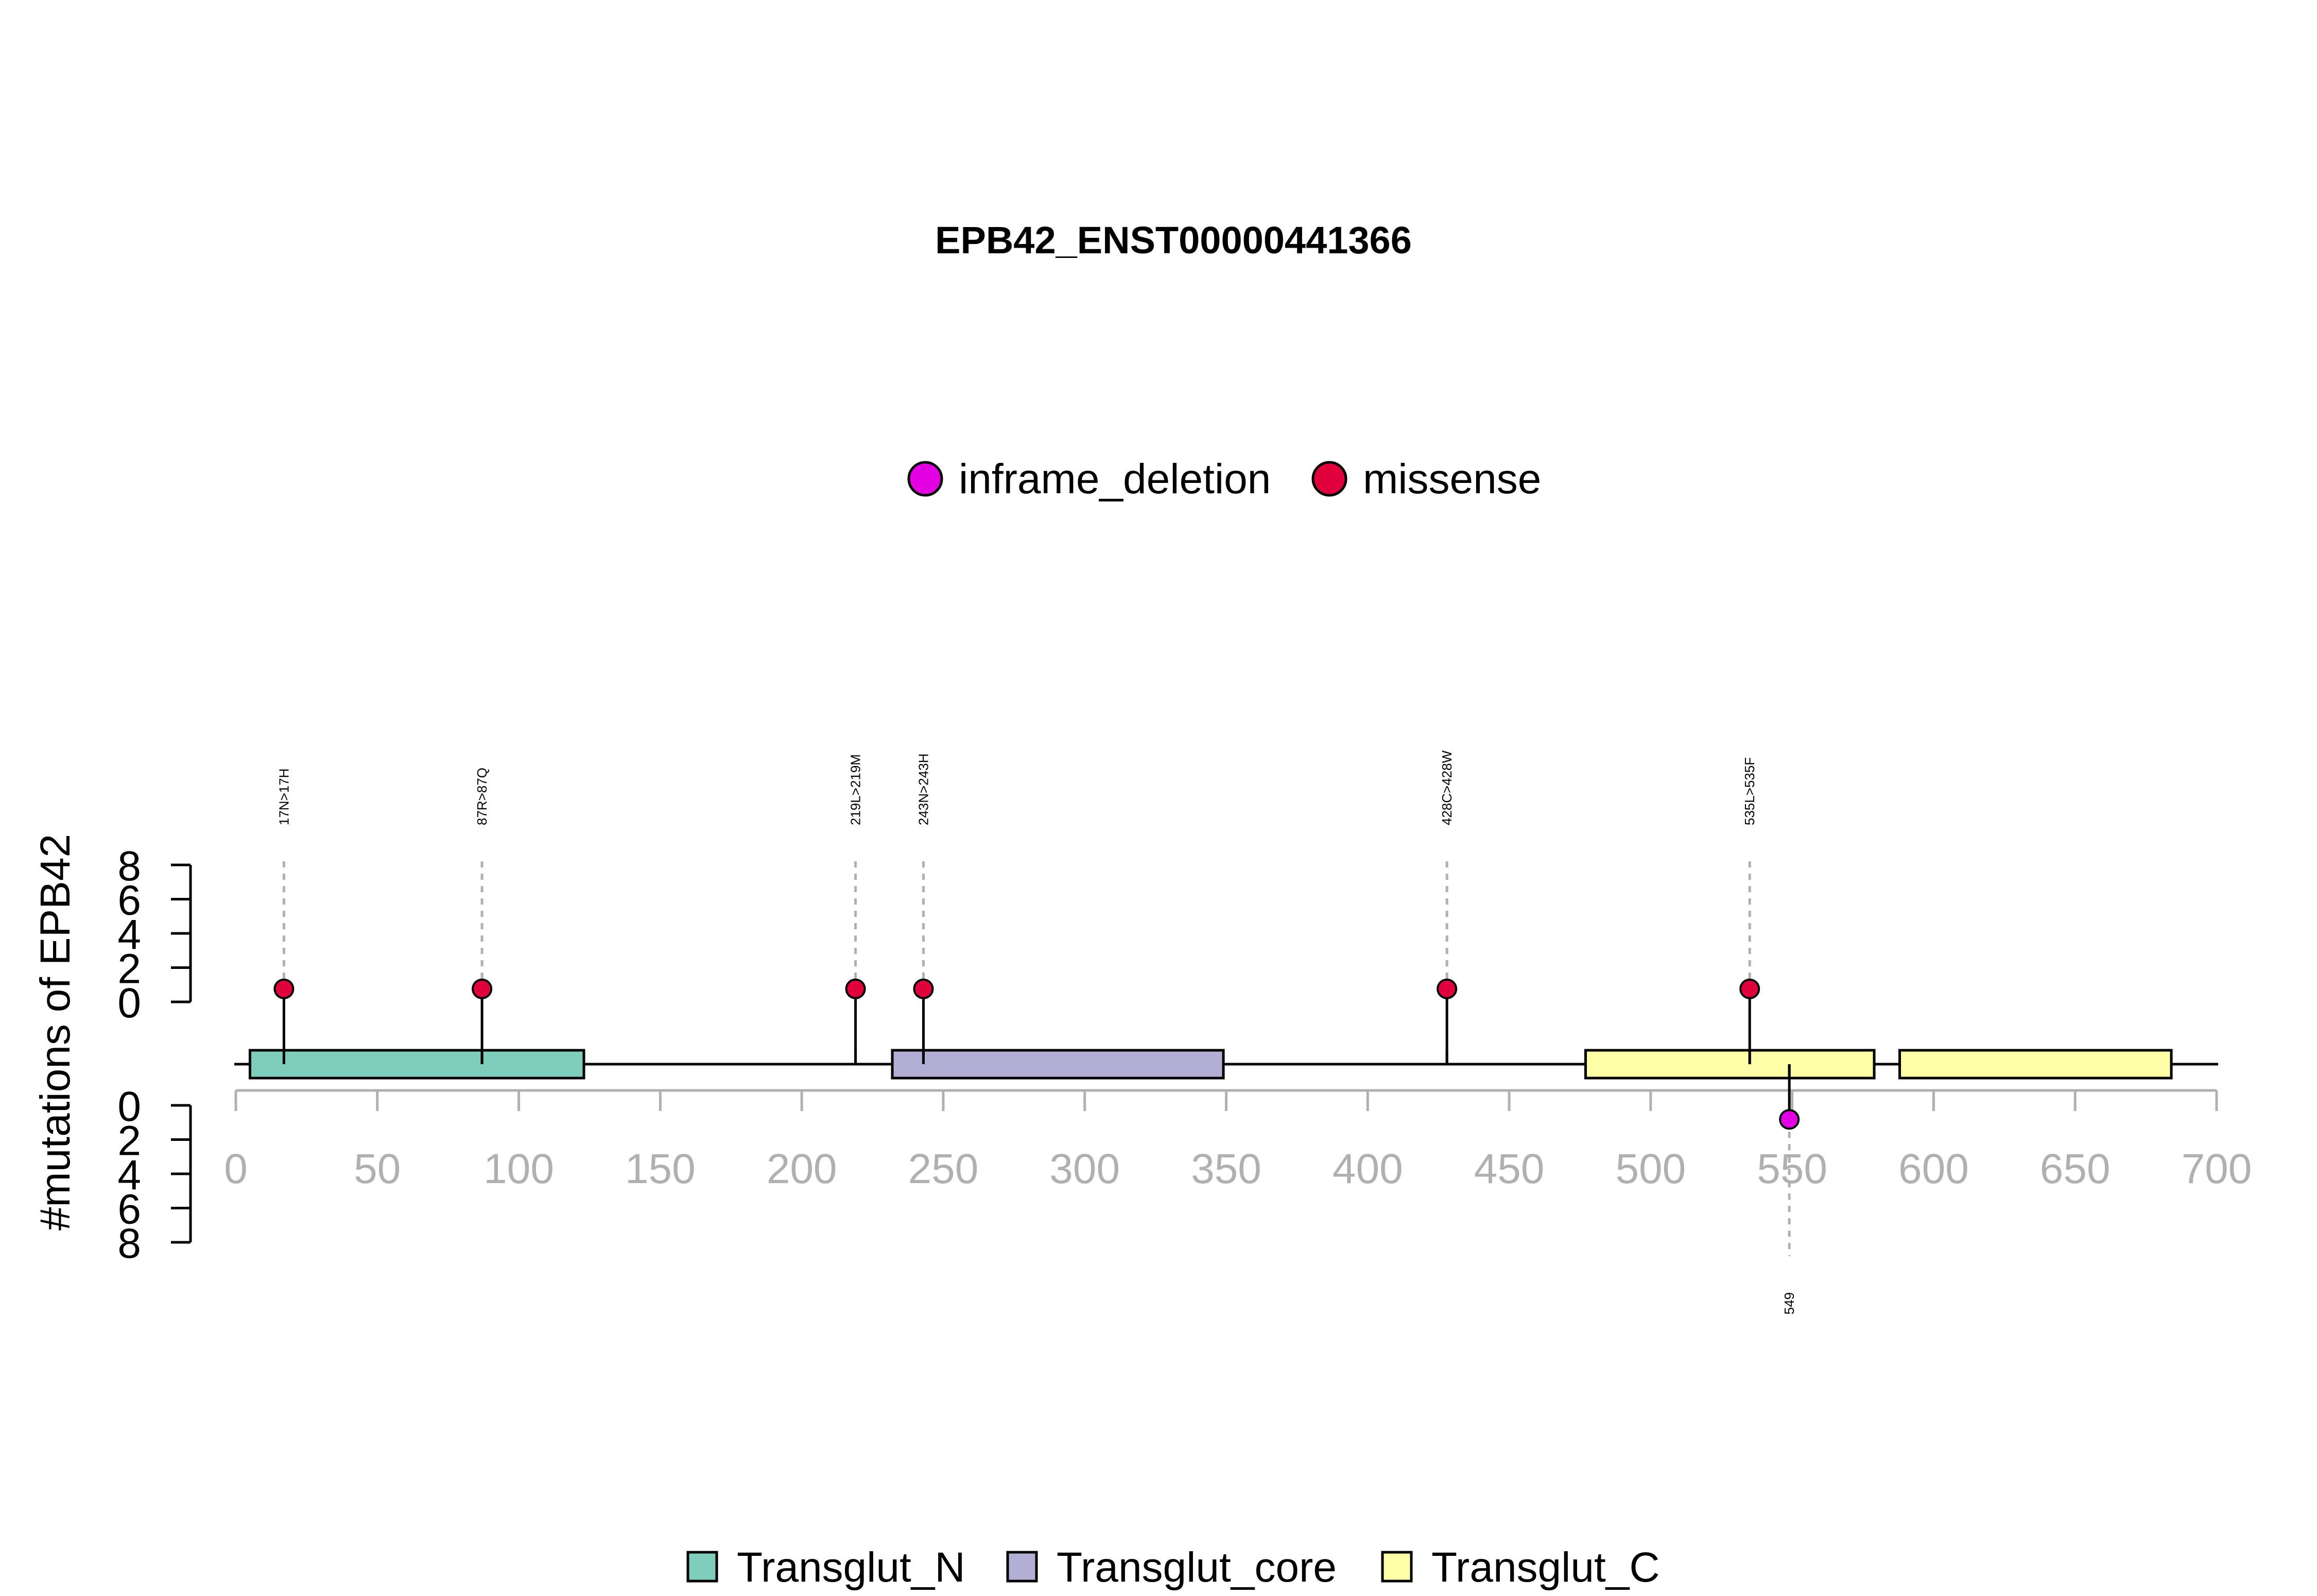 The width and height of the screenshot is (2317, 1596). Describe the element at coordinates (129, 1210) in the screenshot. I see `lower-tick-label: 6` at that location.